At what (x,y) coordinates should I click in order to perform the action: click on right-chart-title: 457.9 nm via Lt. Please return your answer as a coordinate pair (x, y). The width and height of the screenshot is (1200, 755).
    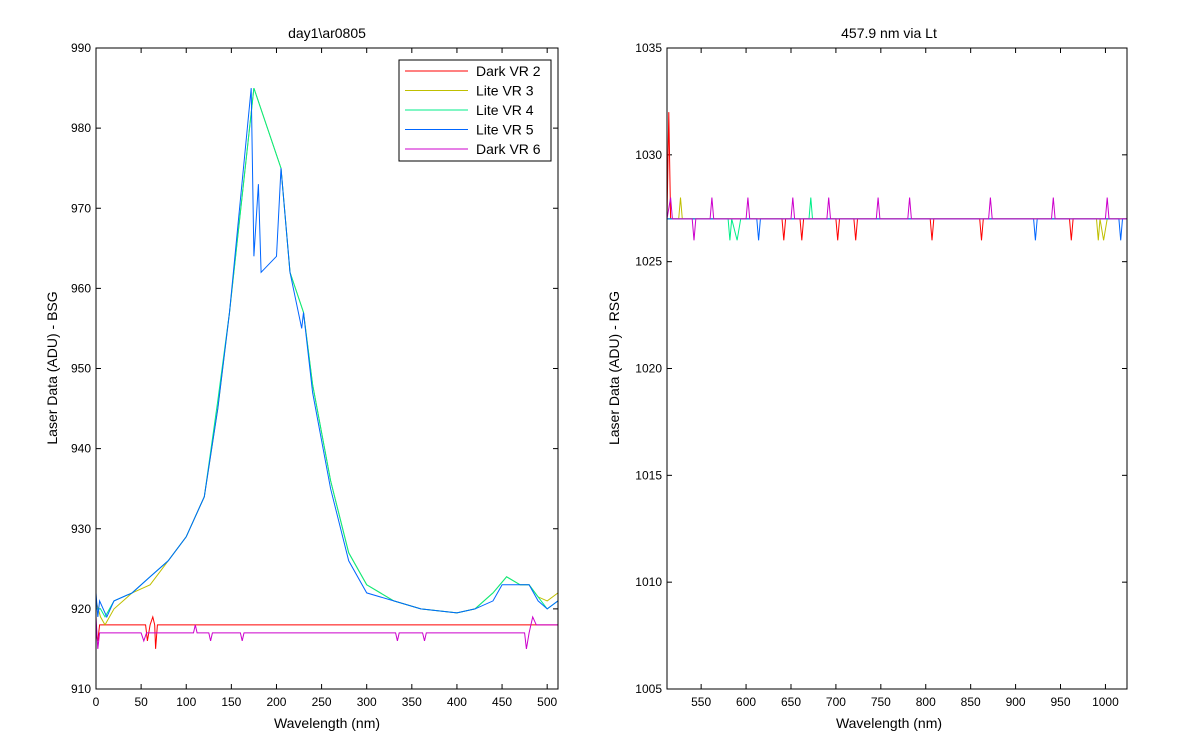
    Looking at the image, I should click on (889, 33).